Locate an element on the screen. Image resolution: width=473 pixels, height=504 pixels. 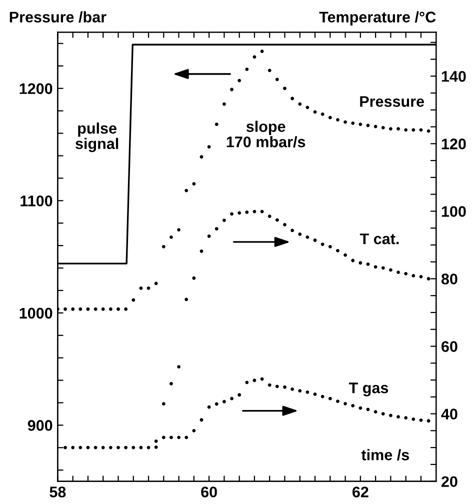
x-axis-title: time /s is located at coordinates (385, 454).